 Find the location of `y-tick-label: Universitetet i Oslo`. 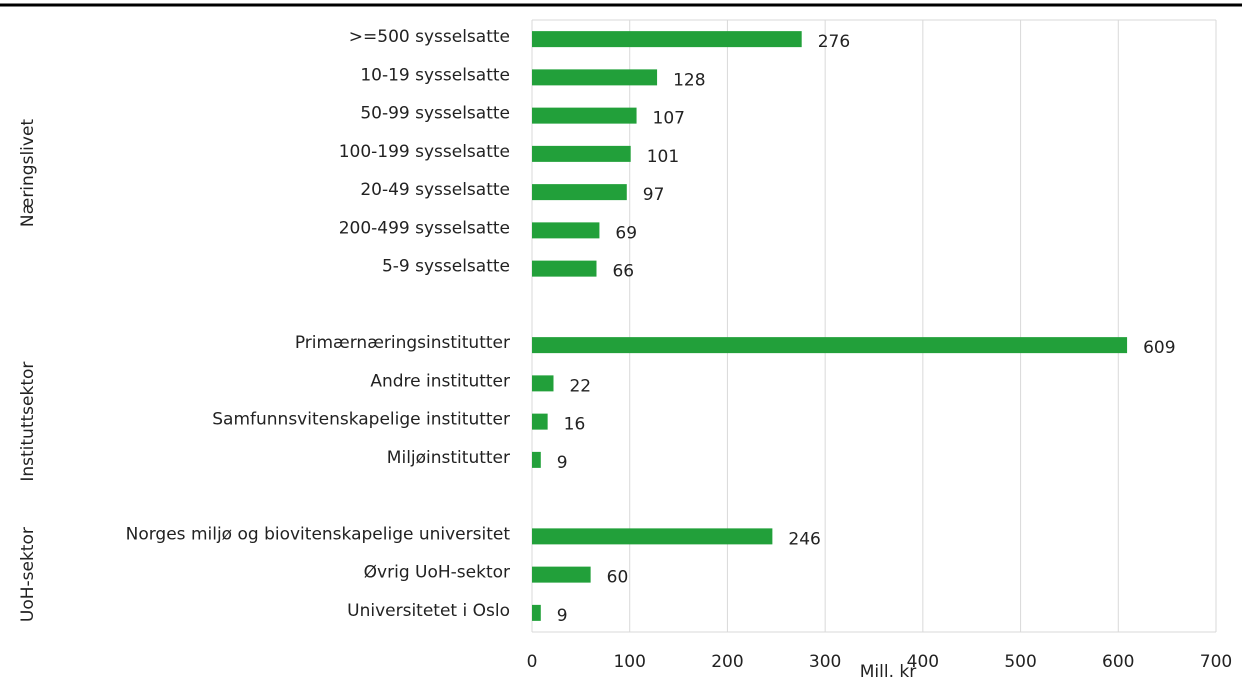

y-tick-label: Universitetet i Oslo is located at coordinates (428, 611).